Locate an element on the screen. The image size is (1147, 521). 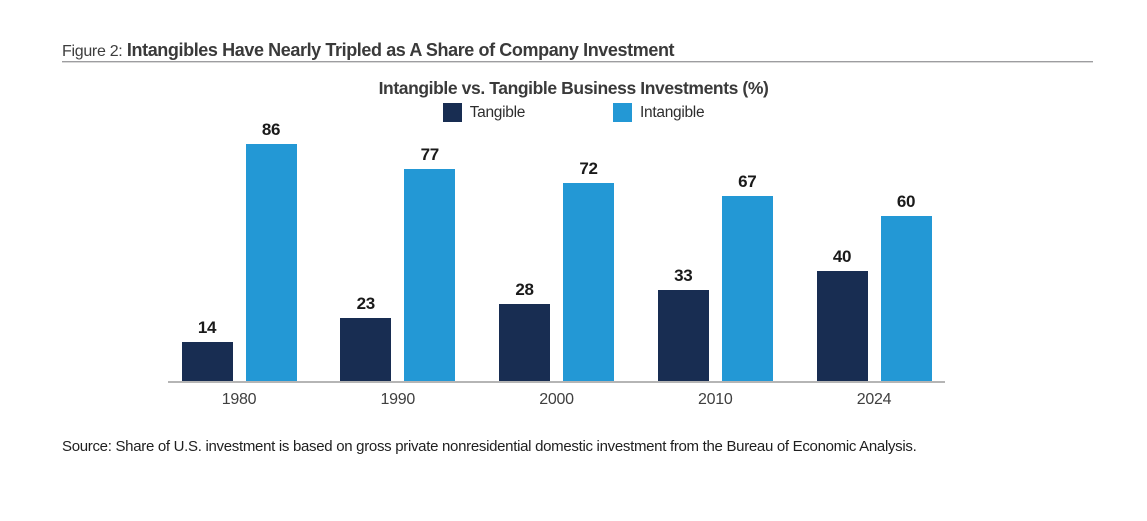
value-label-tangible-2010: 33 is located at coordinates (683, 275).